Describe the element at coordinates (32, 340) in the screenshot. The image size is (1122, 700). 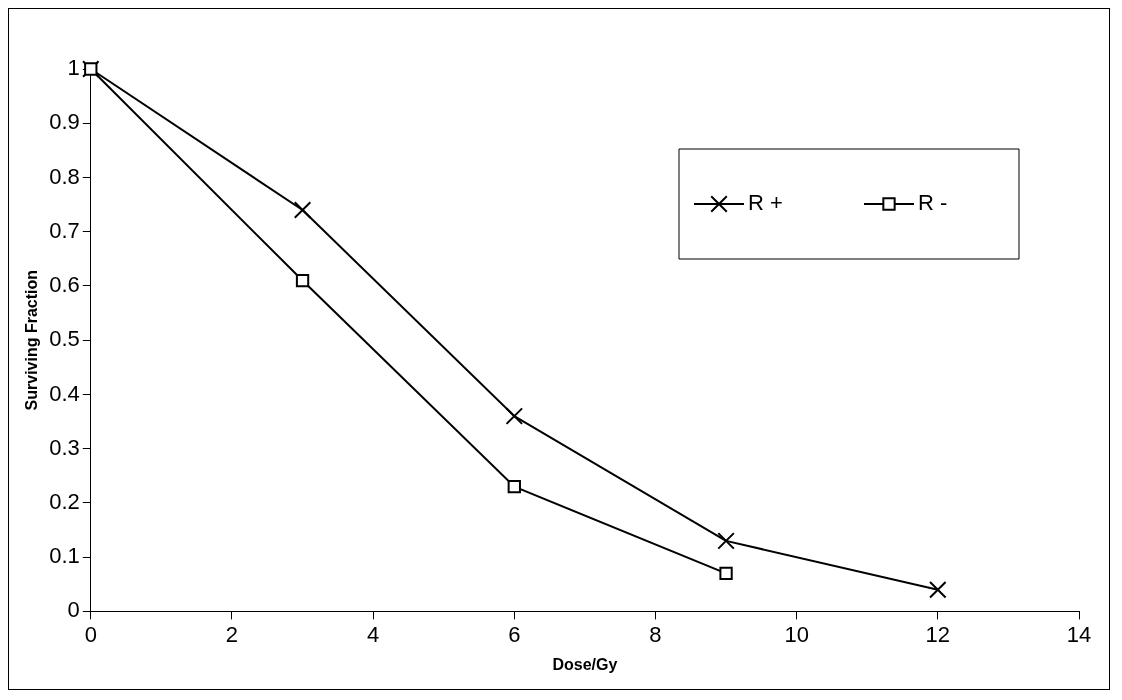
I see `y-axis-title: Surviving Fraction` at that location.